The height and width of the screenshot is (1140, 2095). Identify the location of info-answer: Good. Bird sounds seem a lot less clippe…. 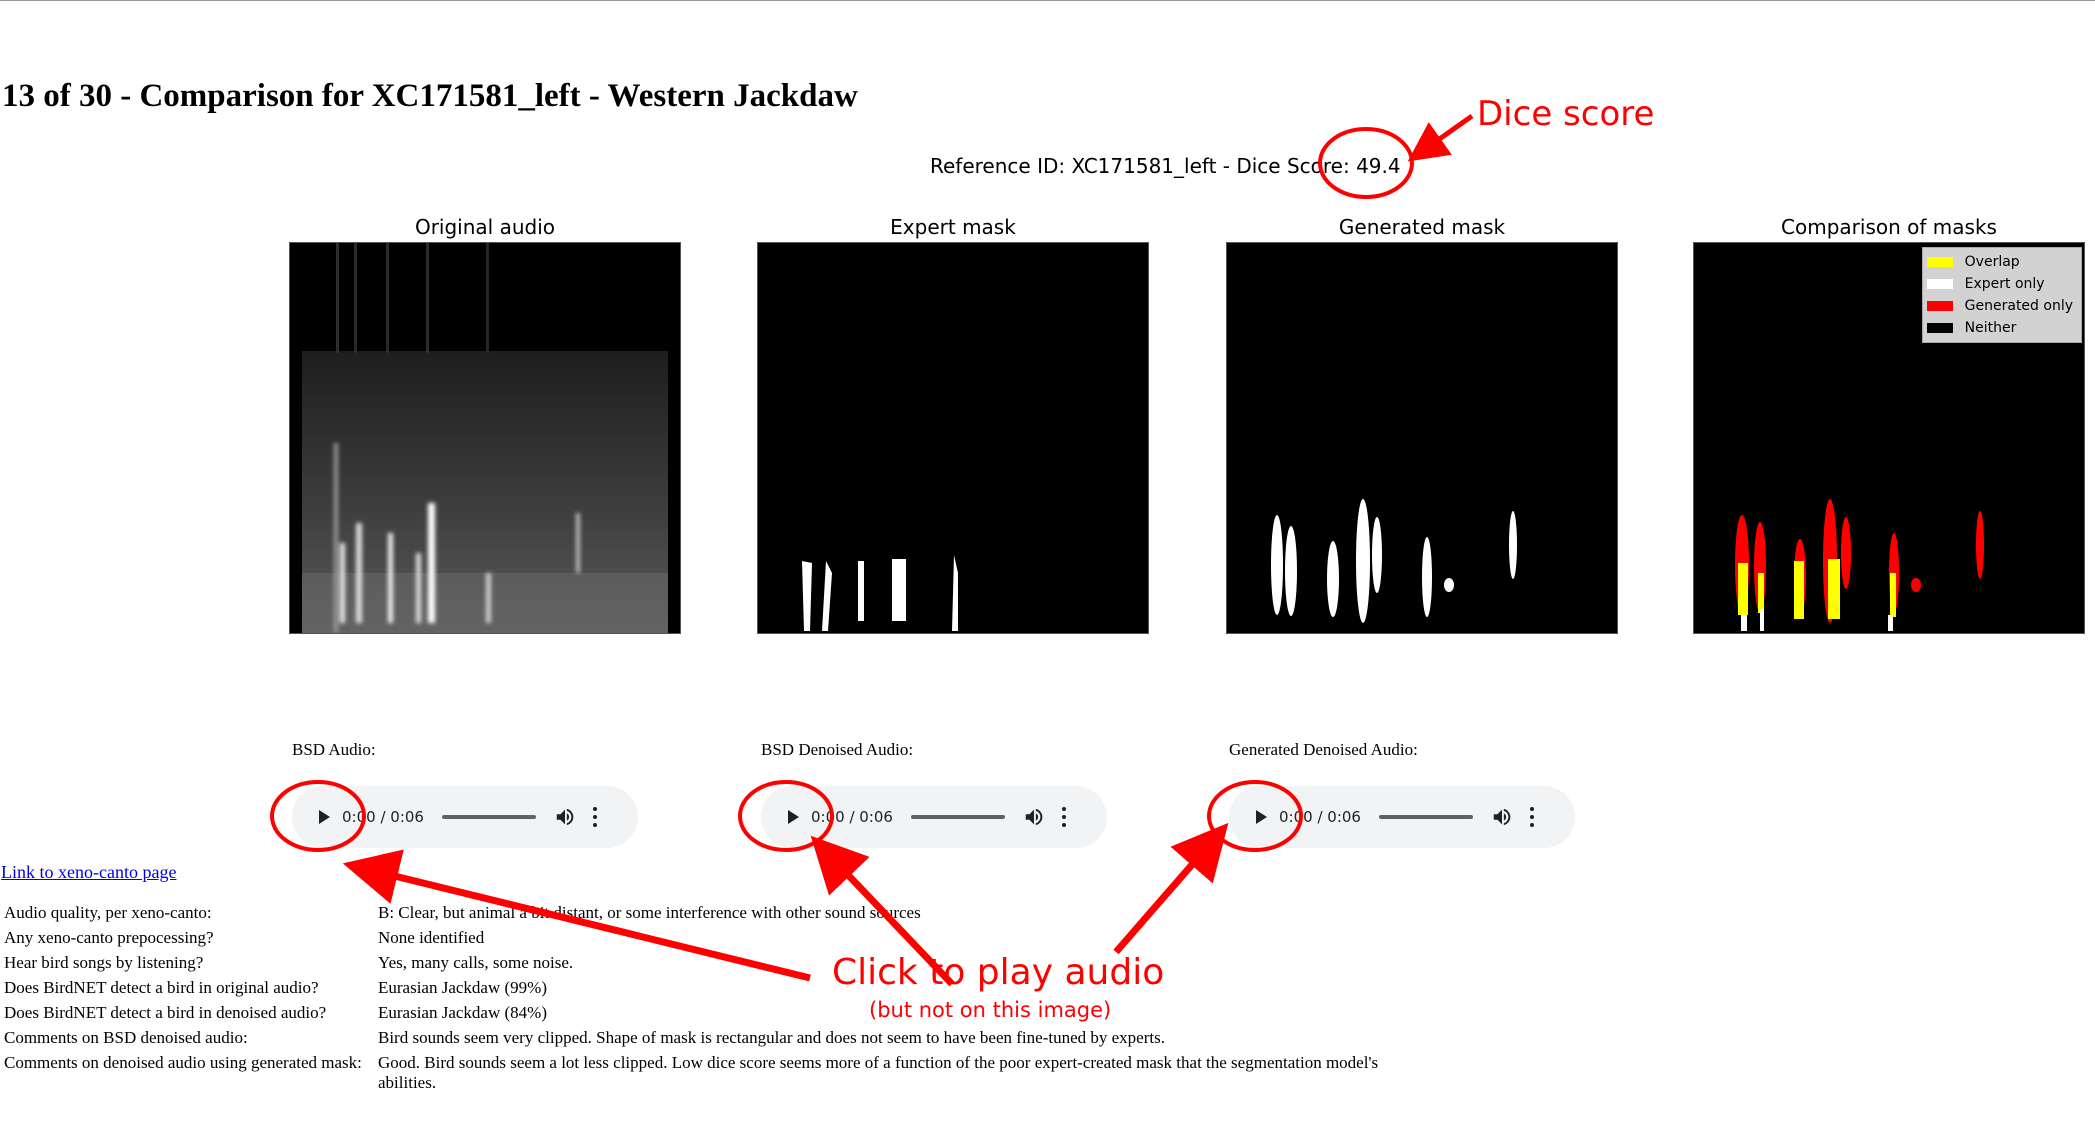
(878, 1072).